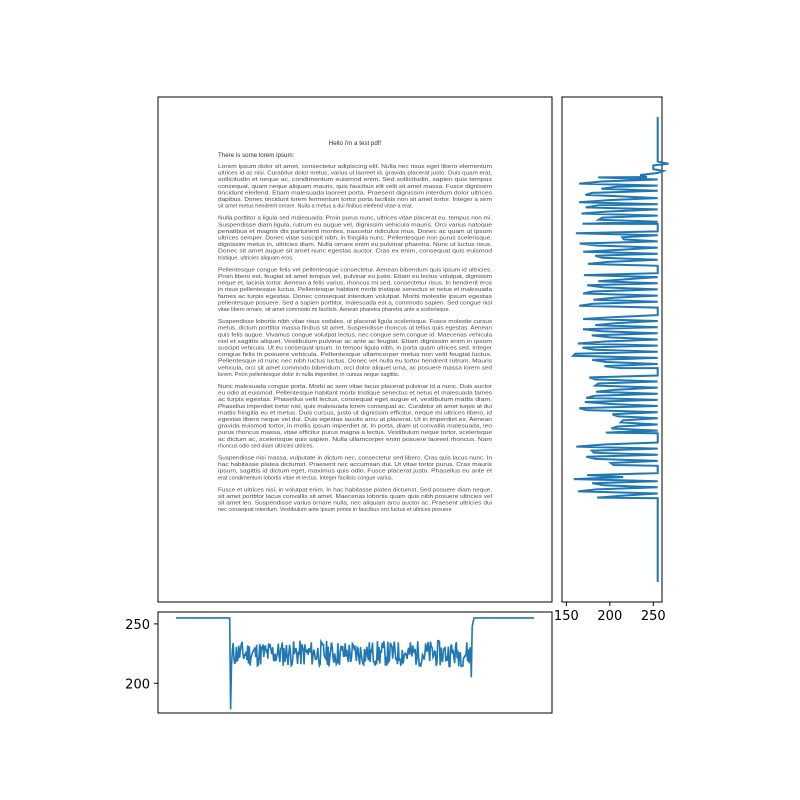 This screenshot has height=800, width=800. I want to click on row-profile-x-ticks: 150 200 250, so click(610, 613).